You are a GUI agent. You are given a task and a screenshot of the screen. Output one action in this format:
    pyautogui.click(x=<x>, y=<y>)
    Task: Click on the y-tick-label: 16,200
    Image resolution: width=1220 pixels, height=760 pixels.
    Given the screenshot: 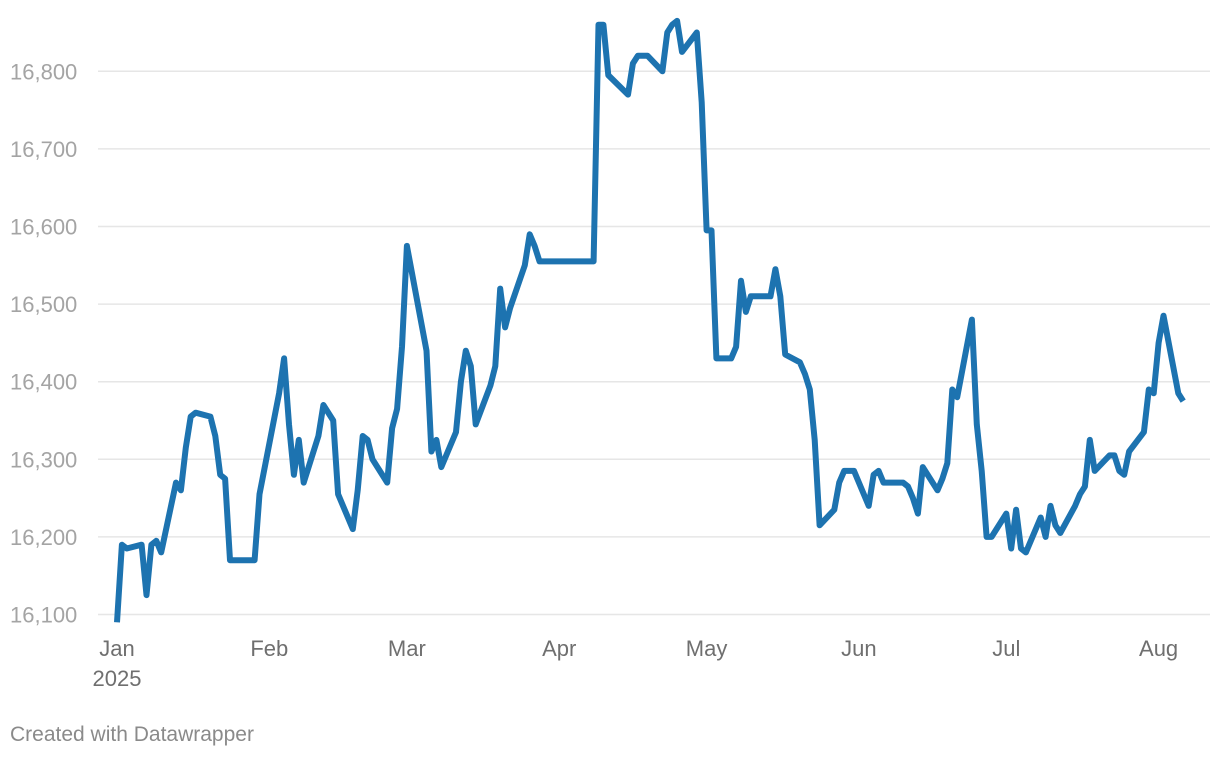 What is the action you would take?
    pyautogui.click(x=43, y=537)
    